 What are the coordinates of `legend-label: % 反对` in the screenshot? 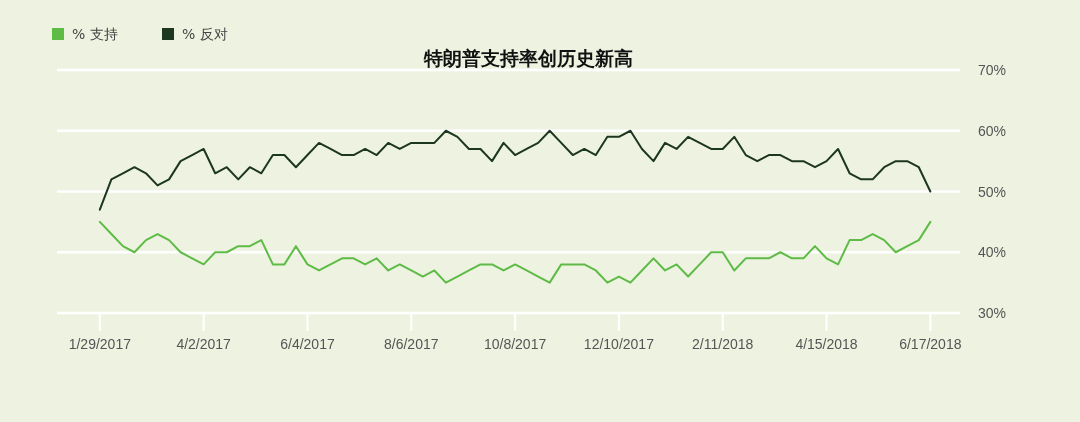 It's located at (205, 34).